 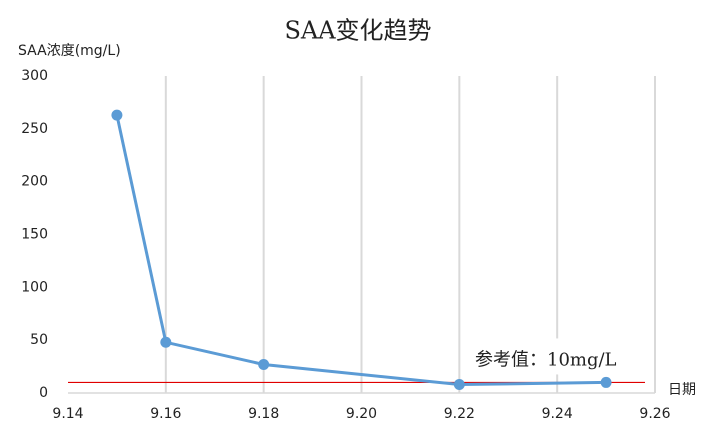 What do you see at coordinates (557, 414) in the screenshot?
I see `x-tick-label: 9.24` at bounding box center [557, 414].